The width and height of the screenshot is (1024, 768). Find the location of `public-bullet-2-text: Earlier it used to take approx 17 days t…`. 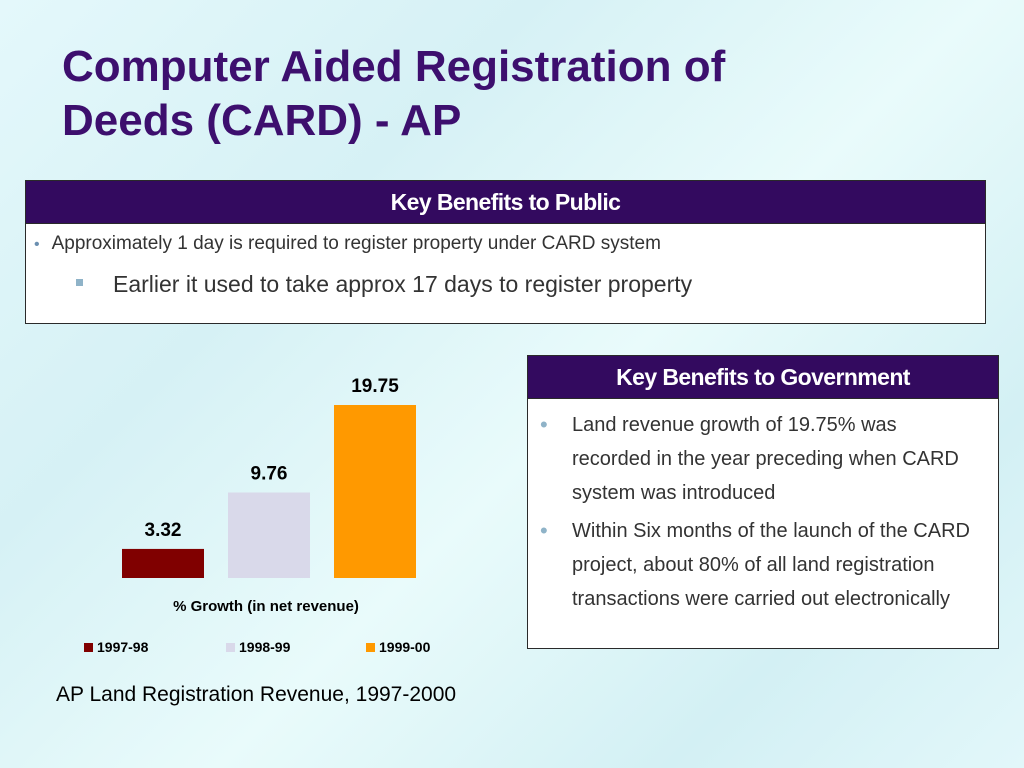

public-bullet-2-text: Earlier it used to take approx 17 days t… is located at coordinates (403, 284).